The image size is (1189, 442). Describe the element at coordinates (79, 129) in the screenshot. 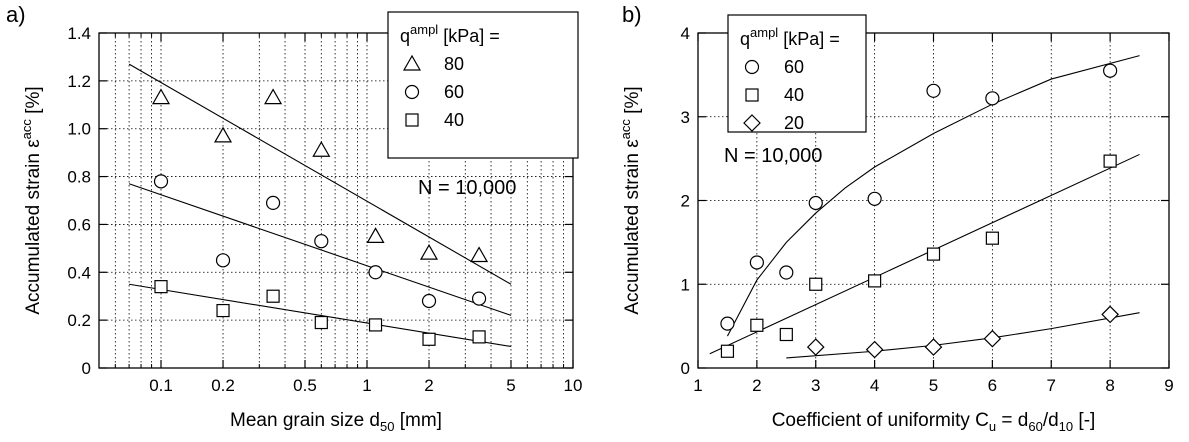

I see `y-tick-label: 1.0` at that location.